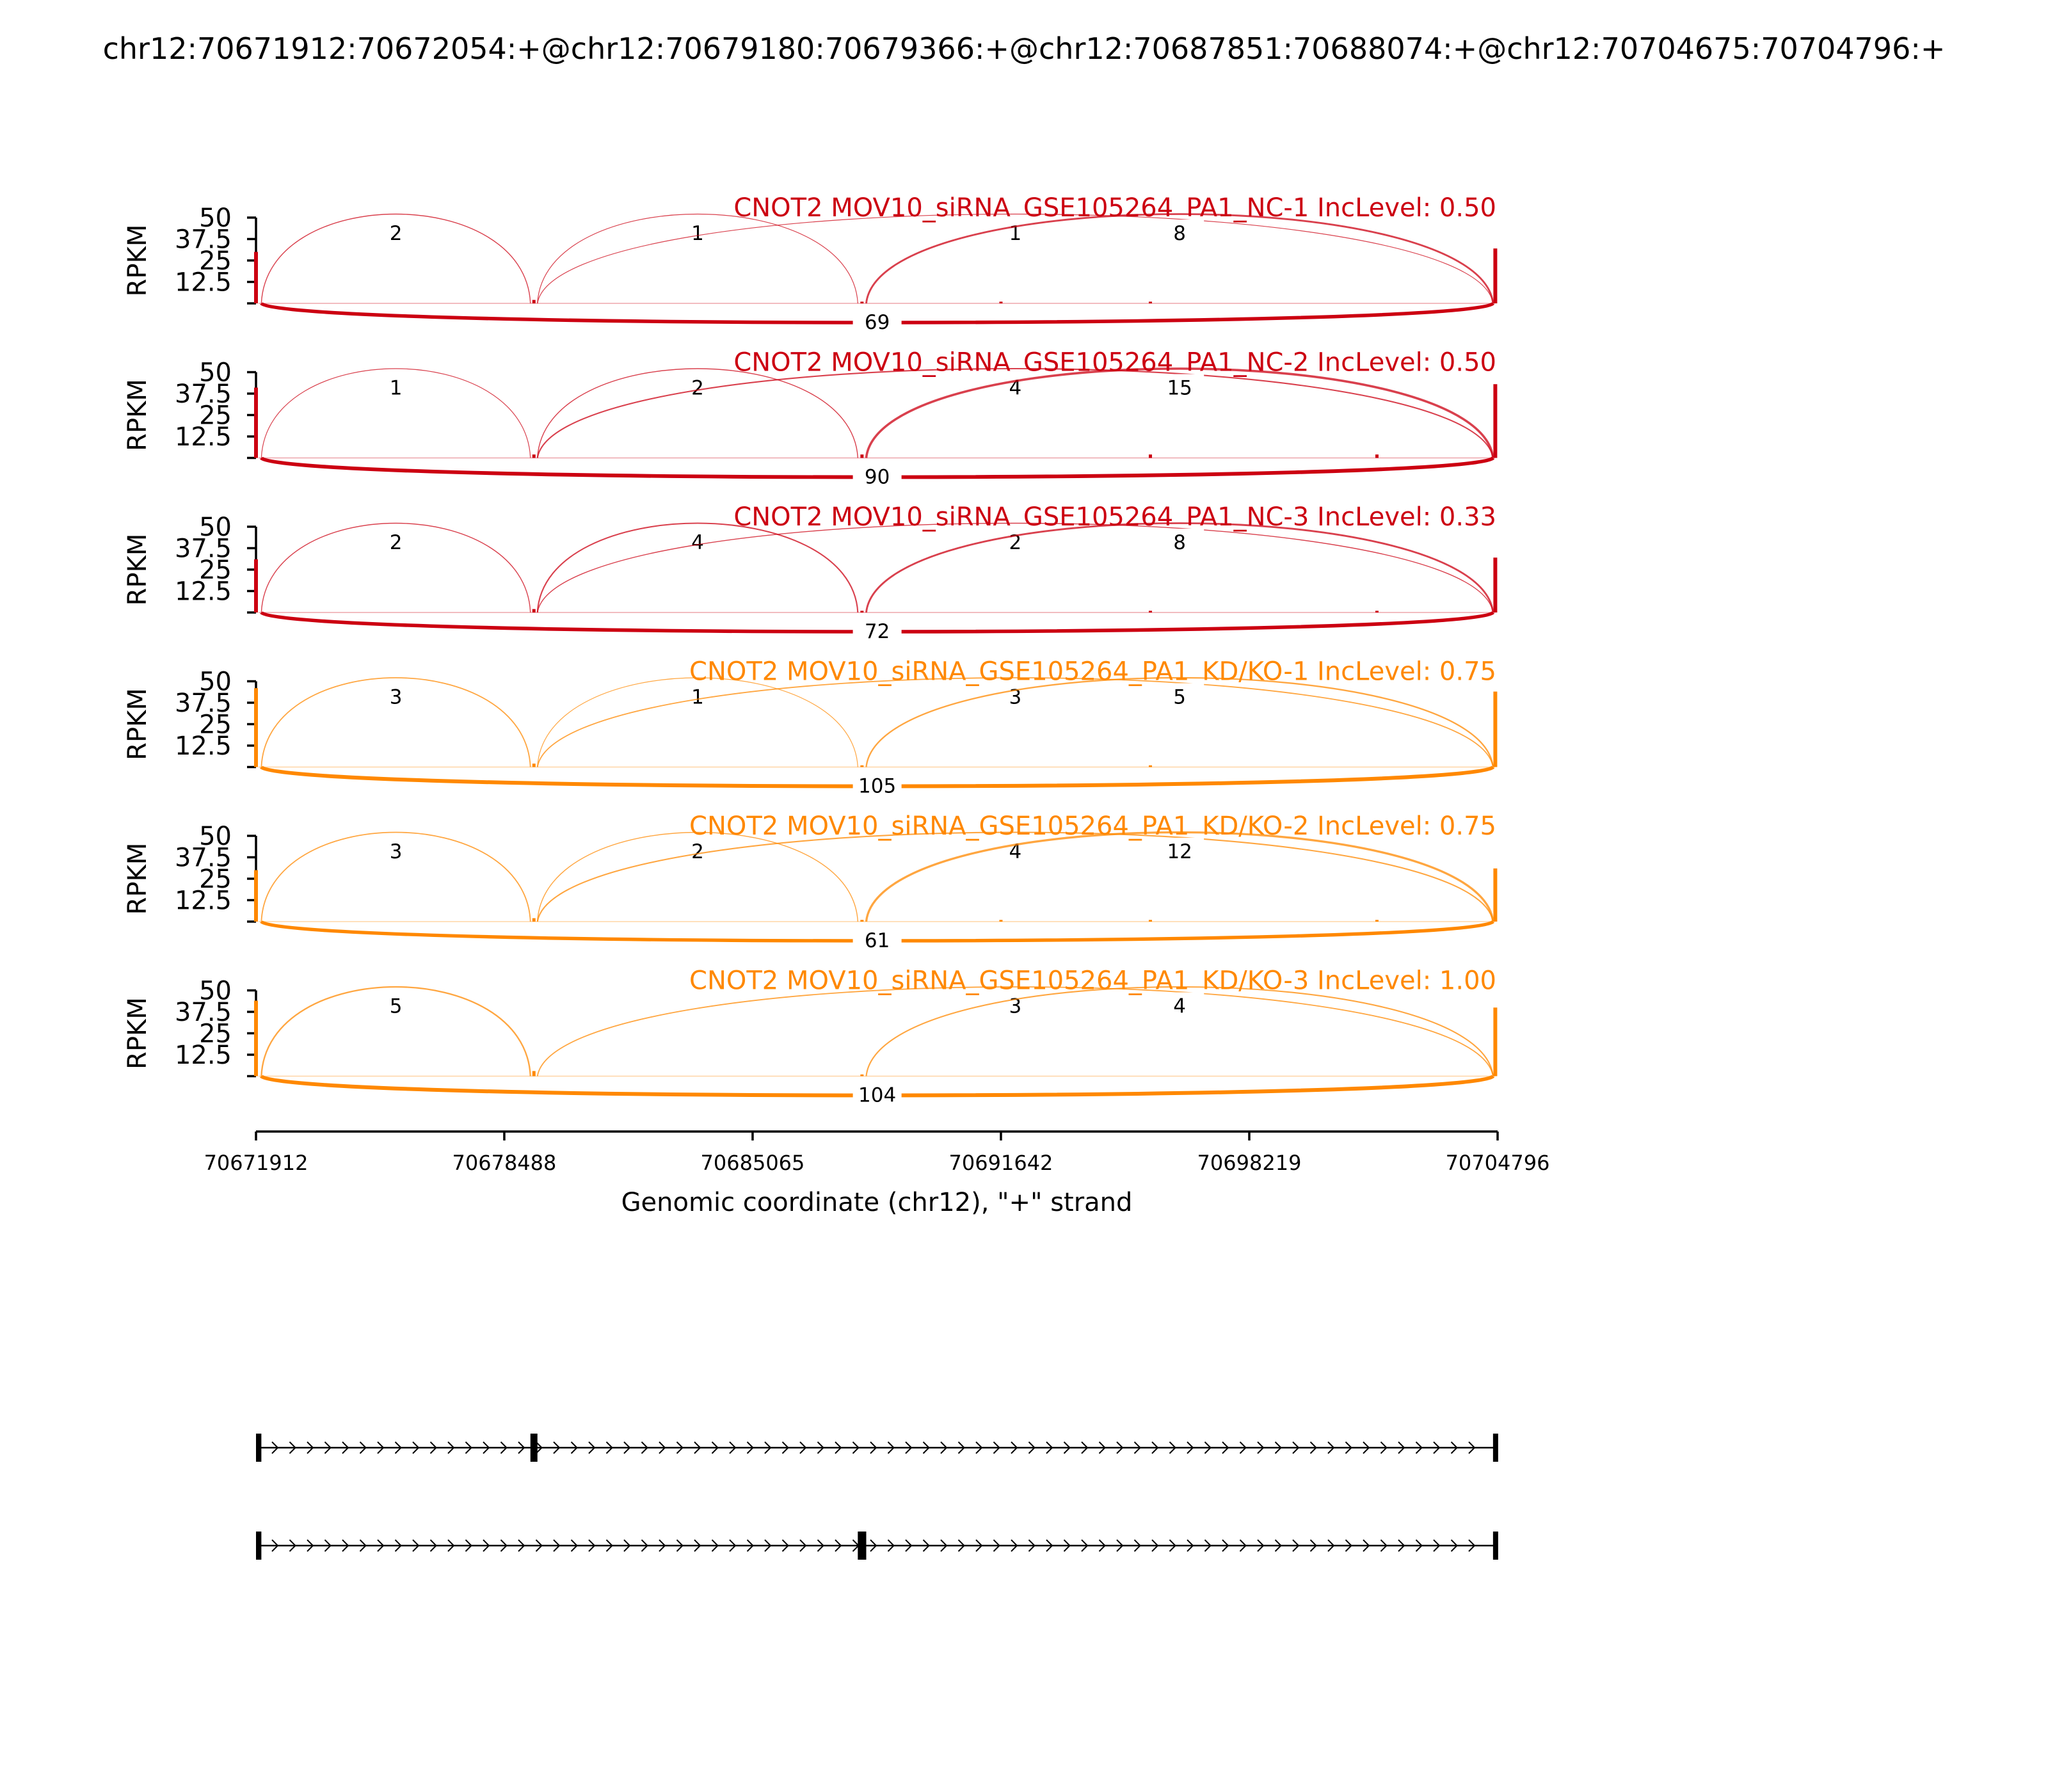  What do you see at coordinates (697, 388) in the screenshot?
I see `junction-count-label: 2` at bounding box center [697, 388].